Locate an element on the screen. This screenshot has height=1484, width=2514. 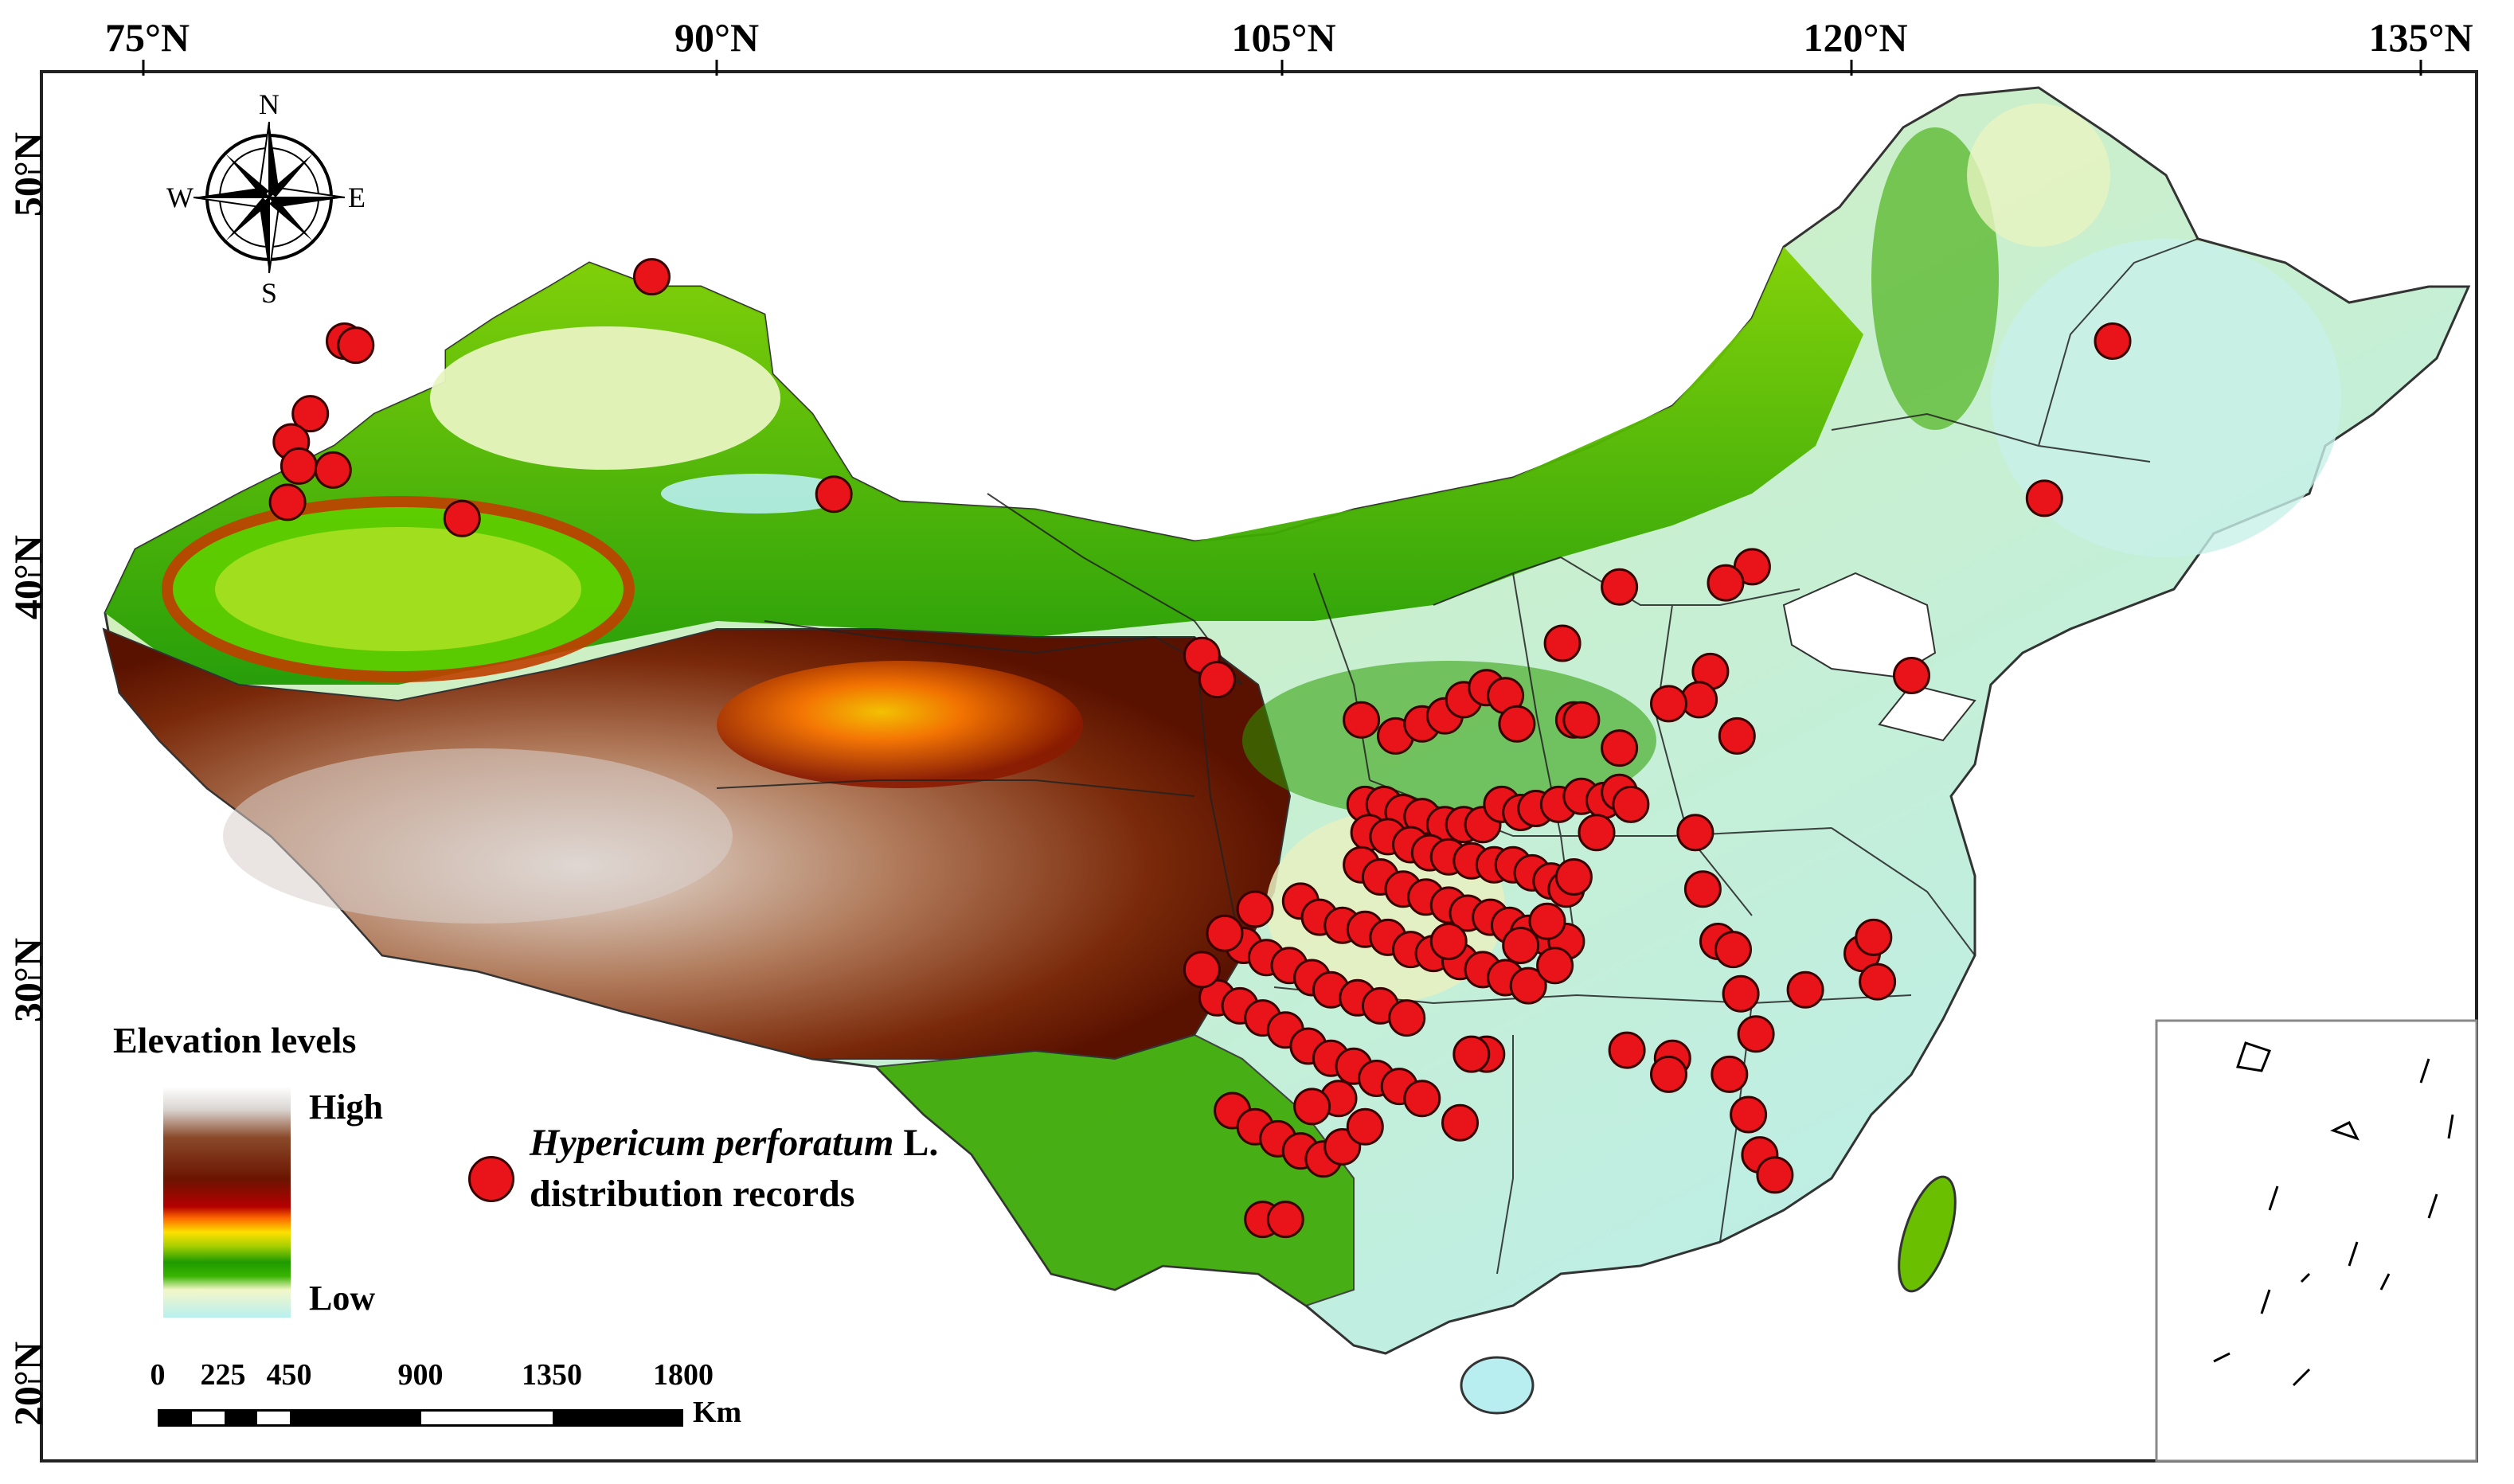
compass-north: N is located at coordinates (269, 104).